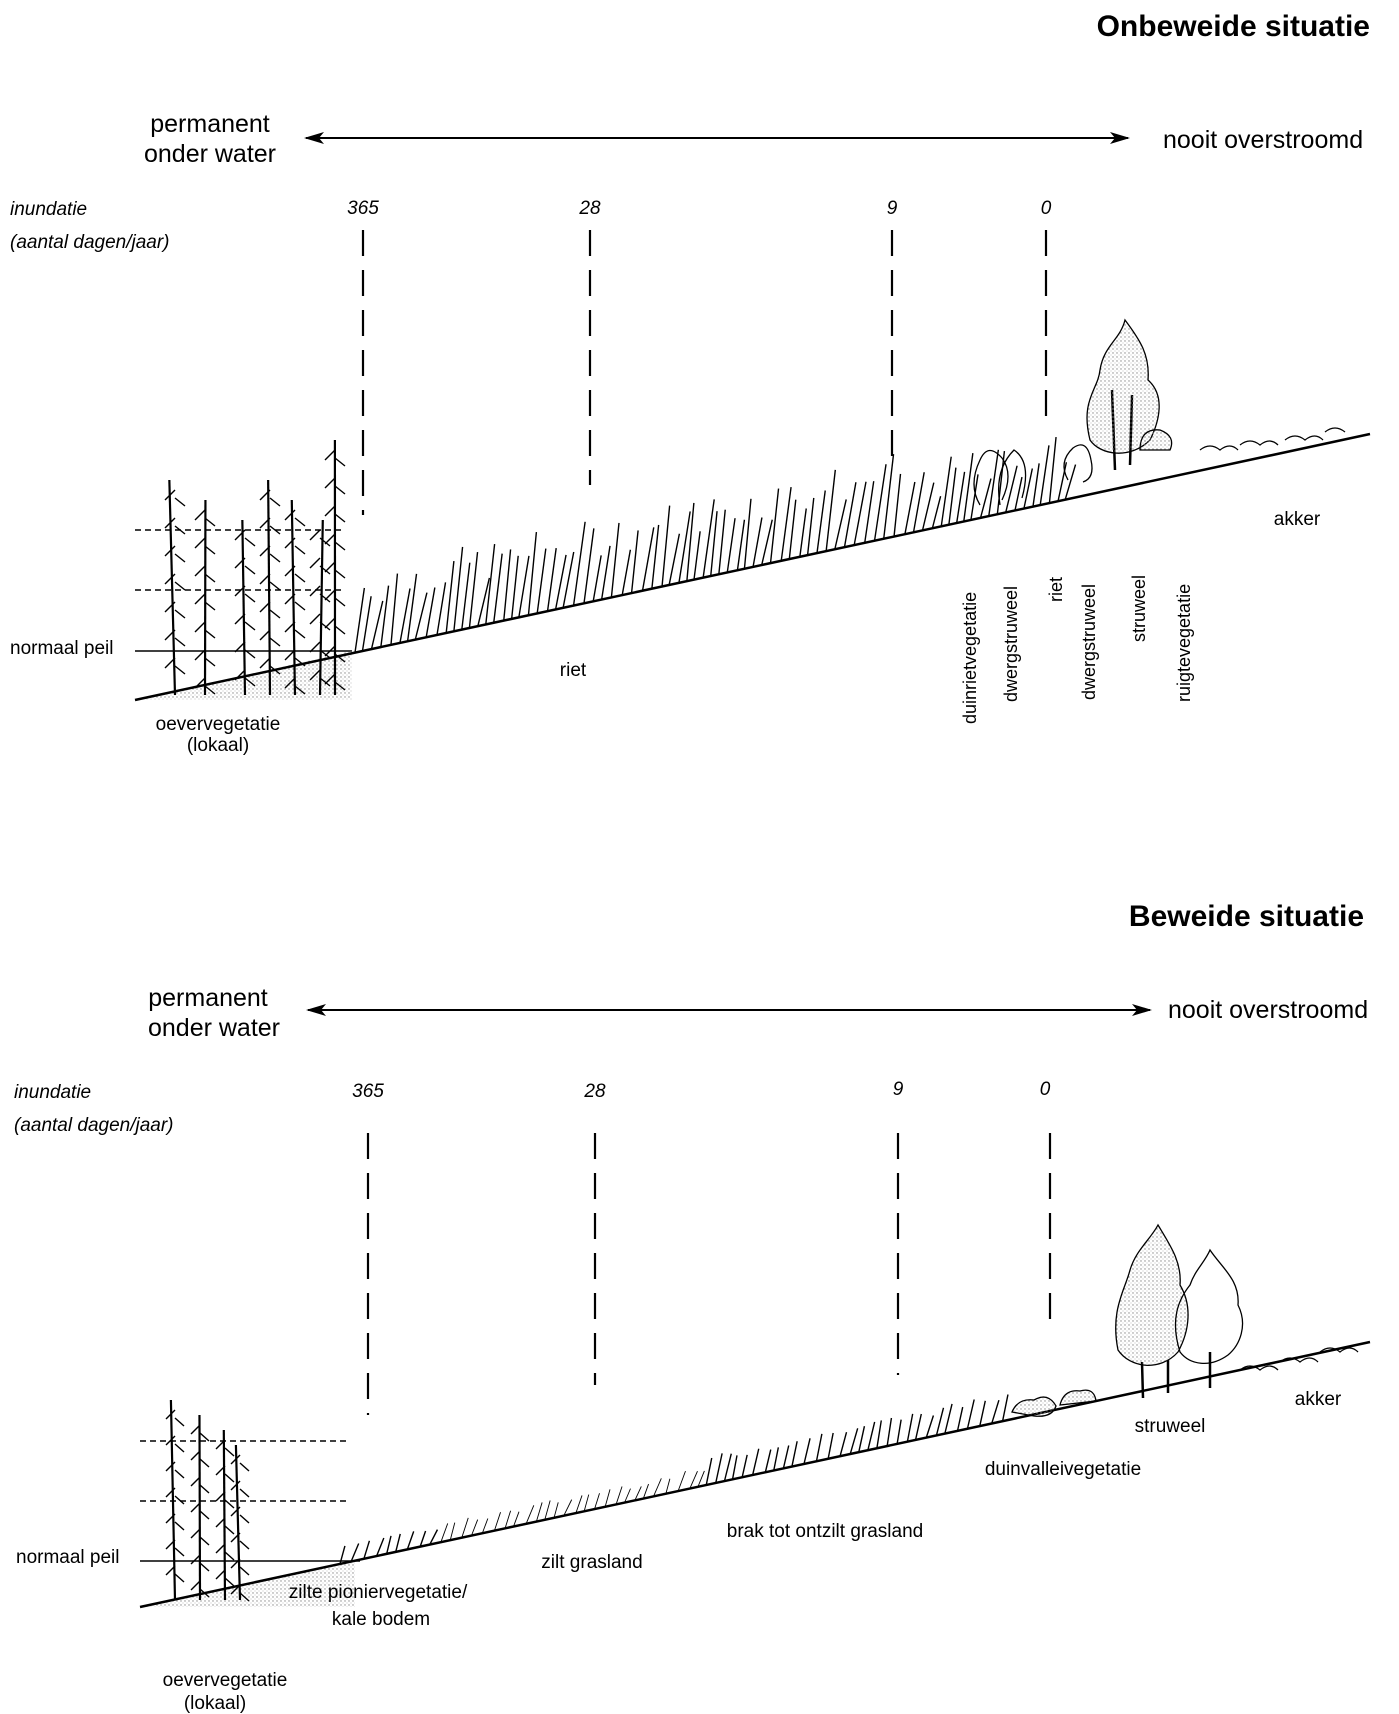  Describe the element at coordinates (674, 1479) in the screenshot. I see `grassland-vegetation-illustration` at that location.